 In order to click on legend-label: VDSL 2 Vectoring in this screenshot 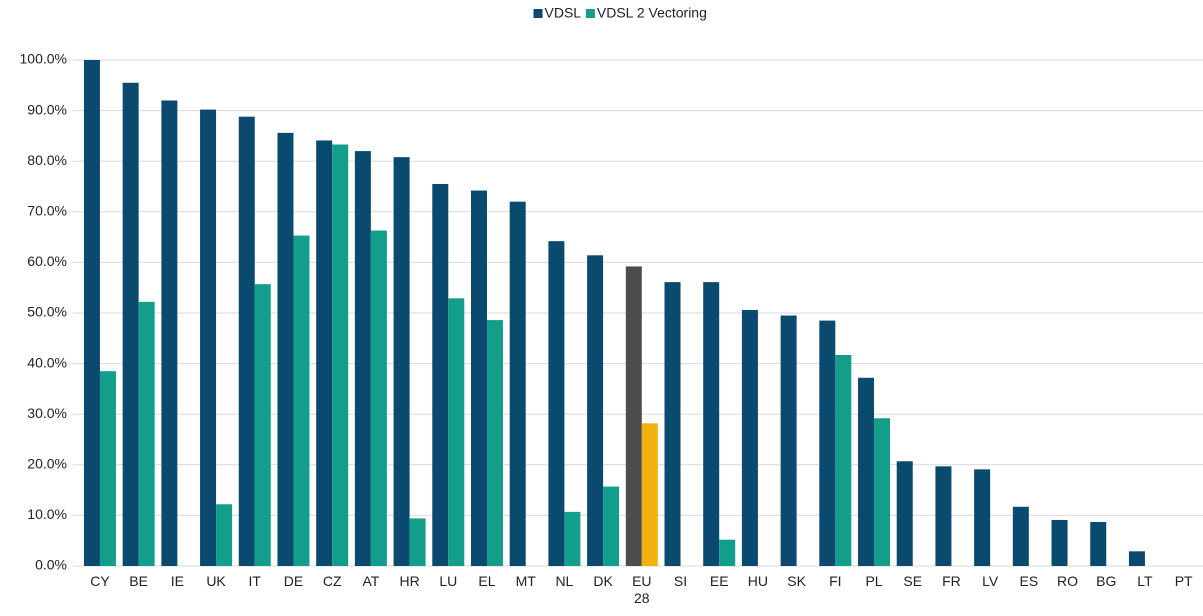, I will do `click(652, 13)`.